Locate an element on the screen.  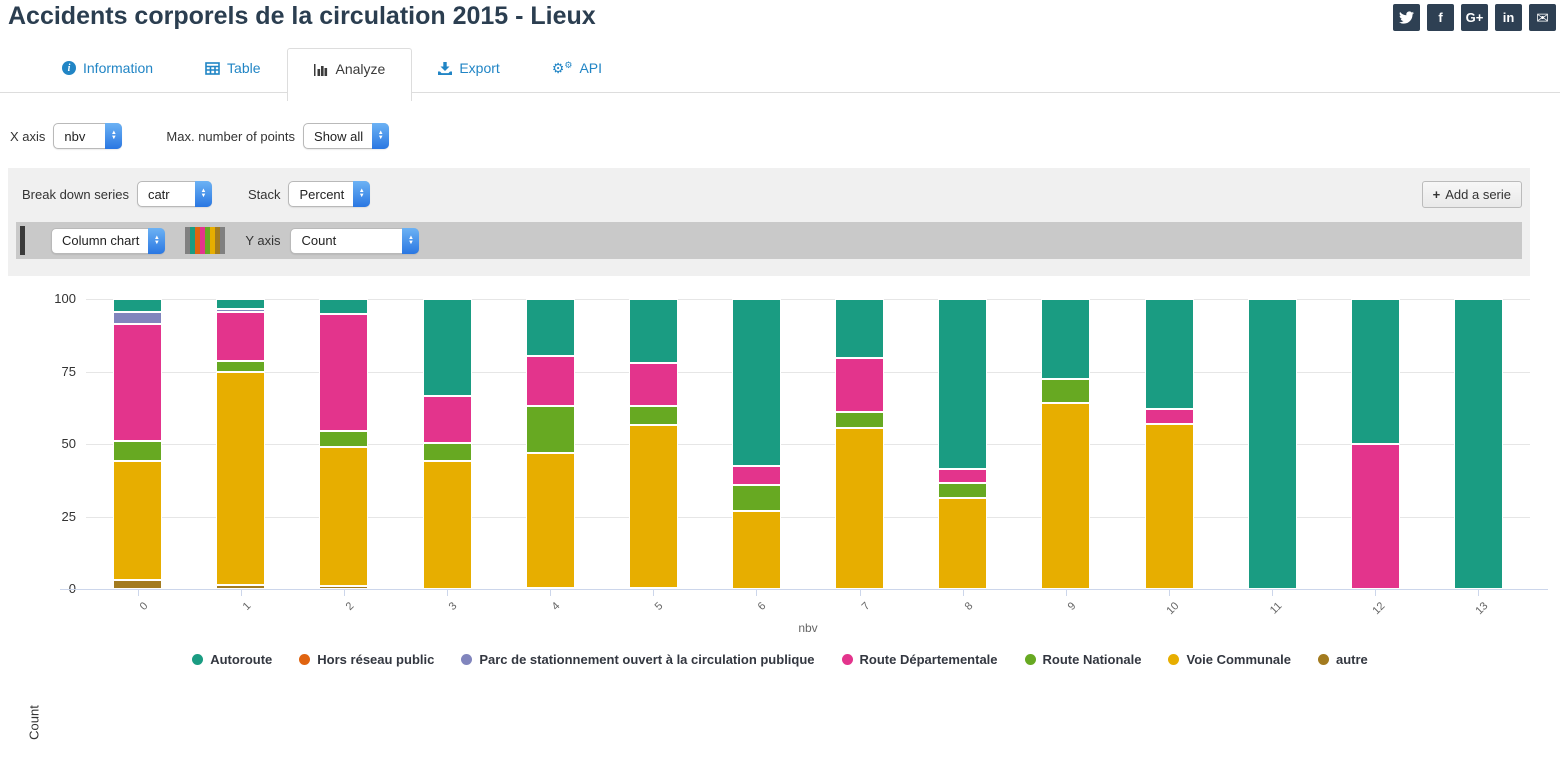
color-palette-icon is located at coordinates (205, 240).